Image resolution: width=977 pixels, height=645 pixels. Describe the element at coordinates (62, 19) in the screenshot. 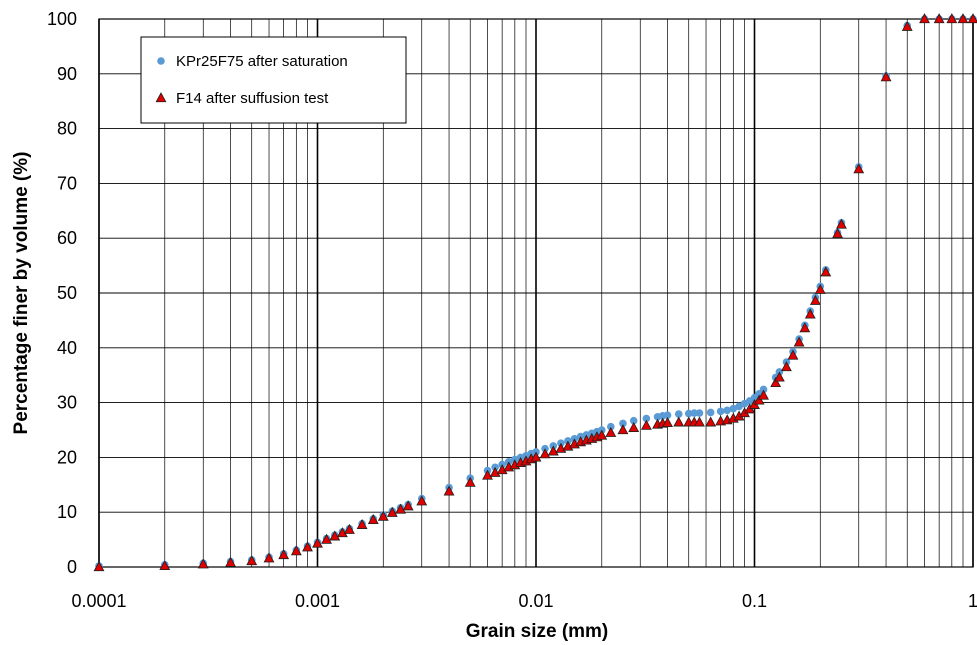

I see `y-tick-label: 100` at that location.